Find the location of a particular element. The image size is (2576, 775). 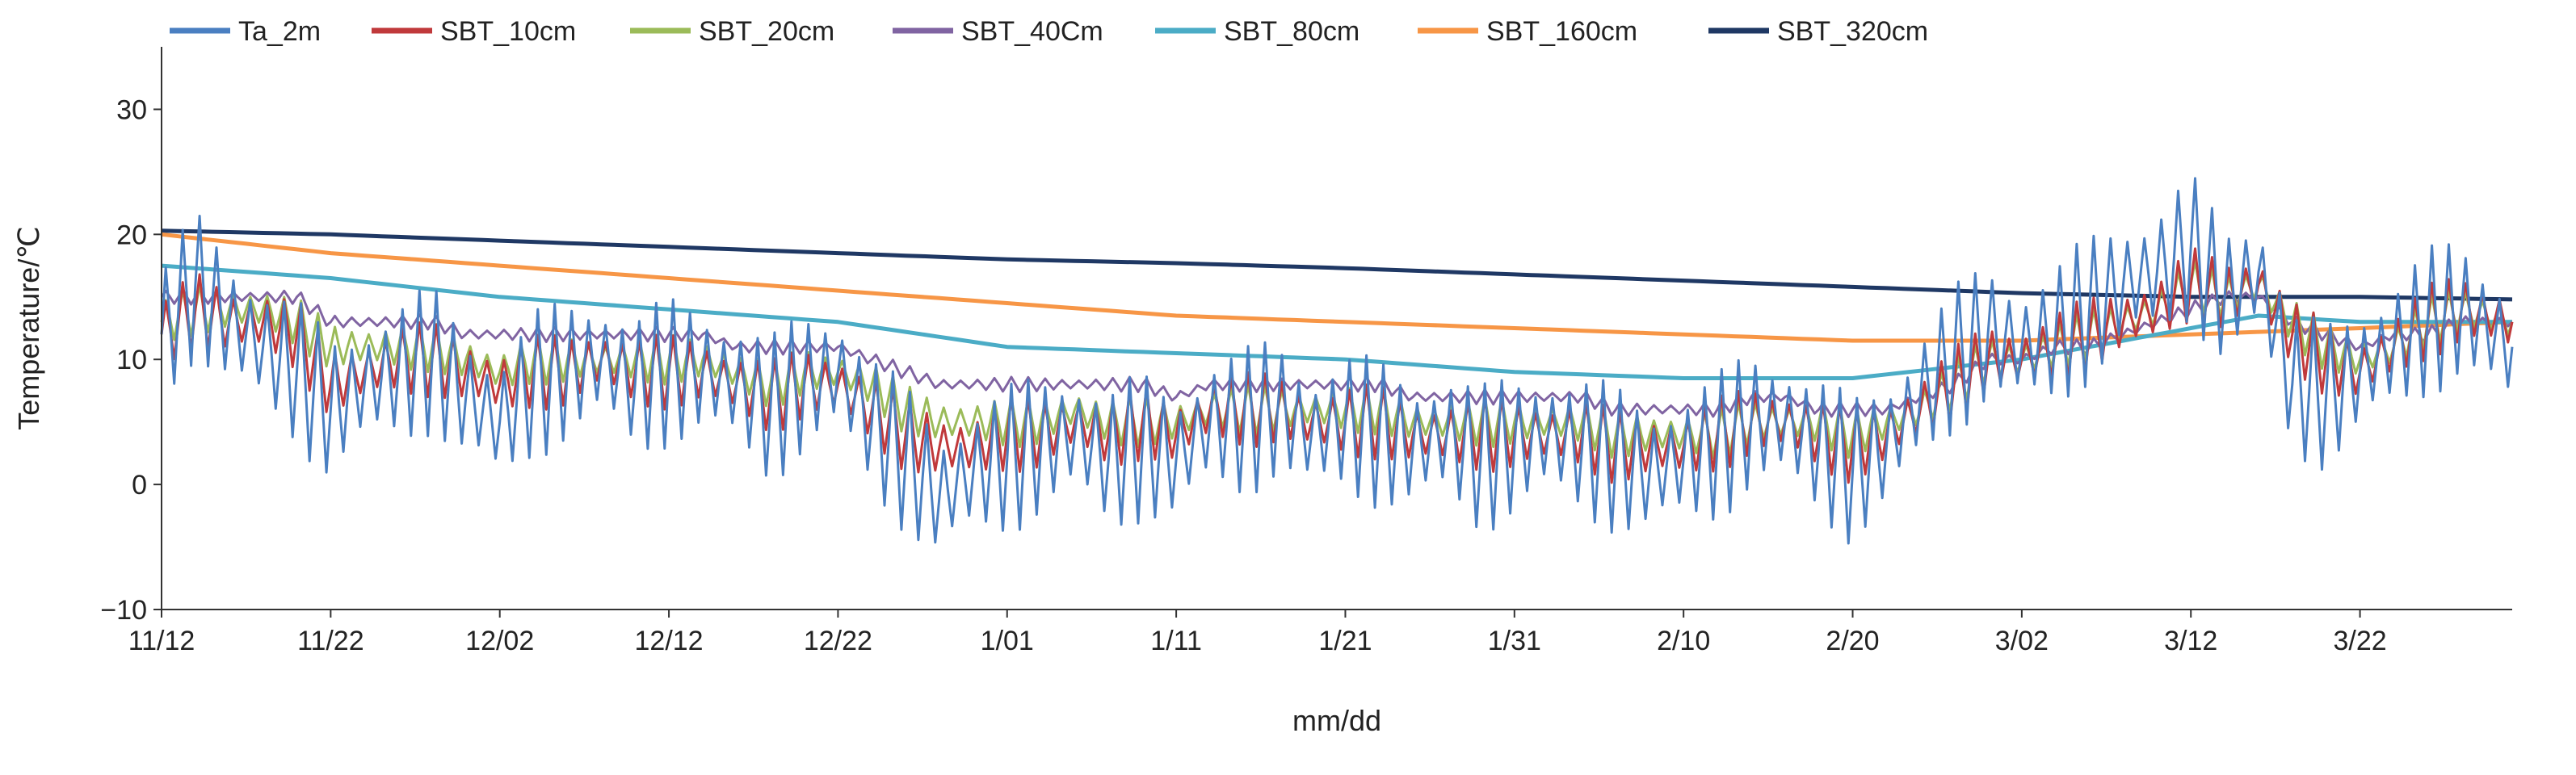

x-axis-title: mm/dd is located at coordinates (1337, 720).